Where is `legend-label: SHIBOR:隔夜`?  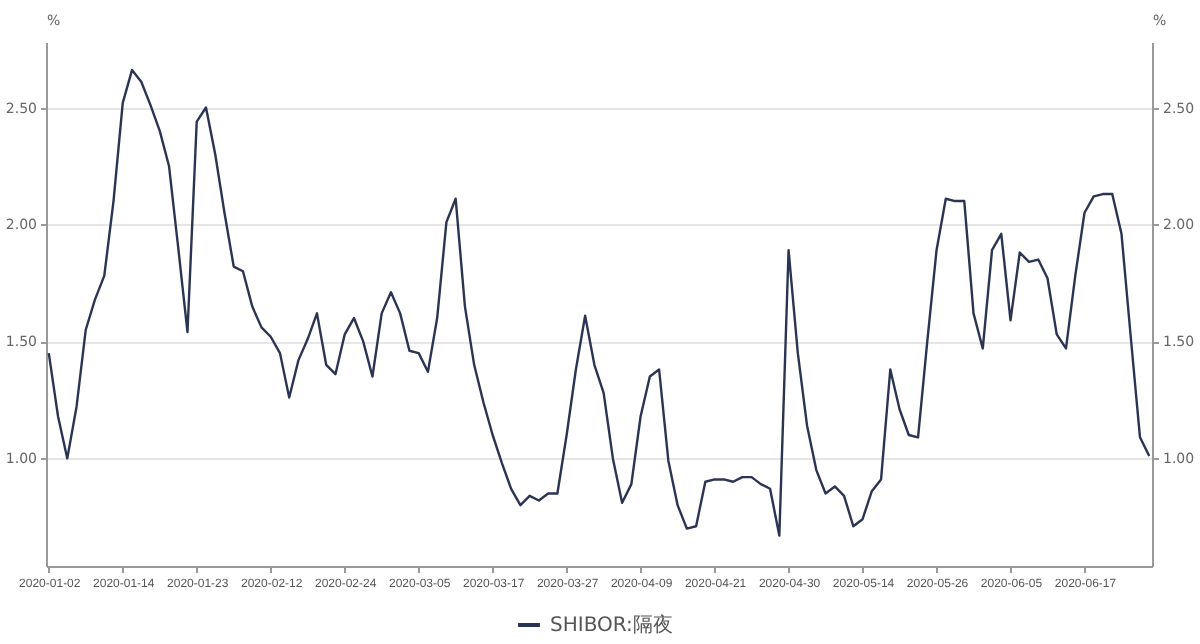
legend-label: SHIBOR:隔夜 is located at coordinates (611, 625).